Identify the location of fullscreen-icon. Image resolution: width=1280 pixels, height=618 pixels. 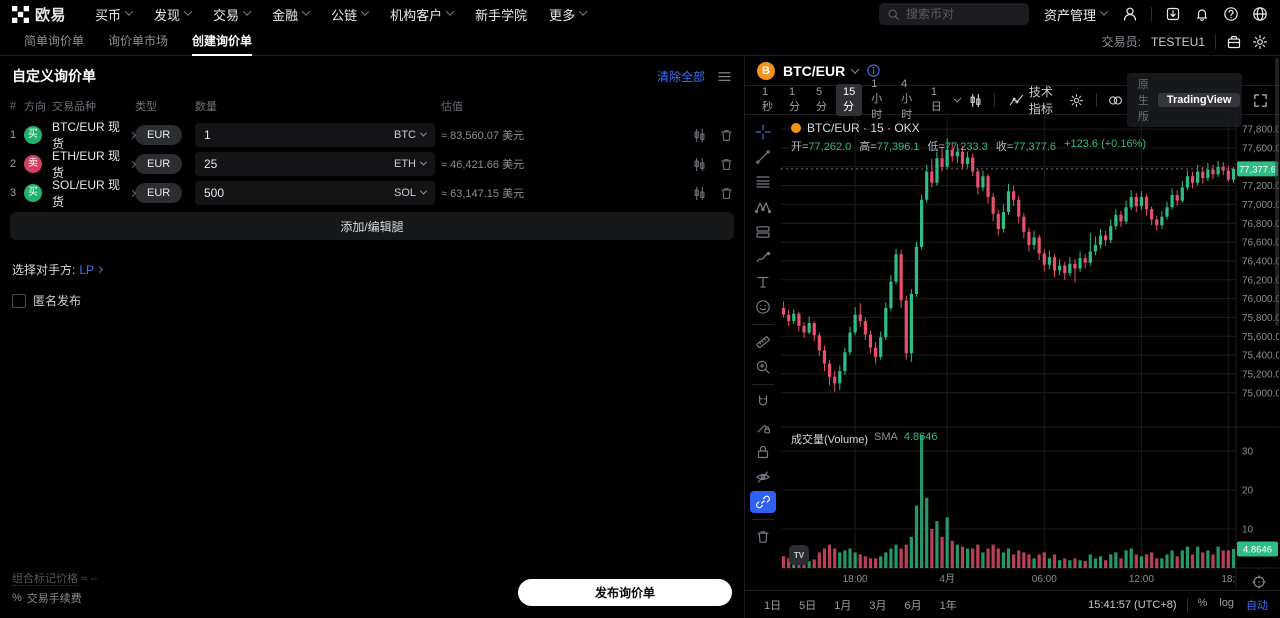
(1260, 100).